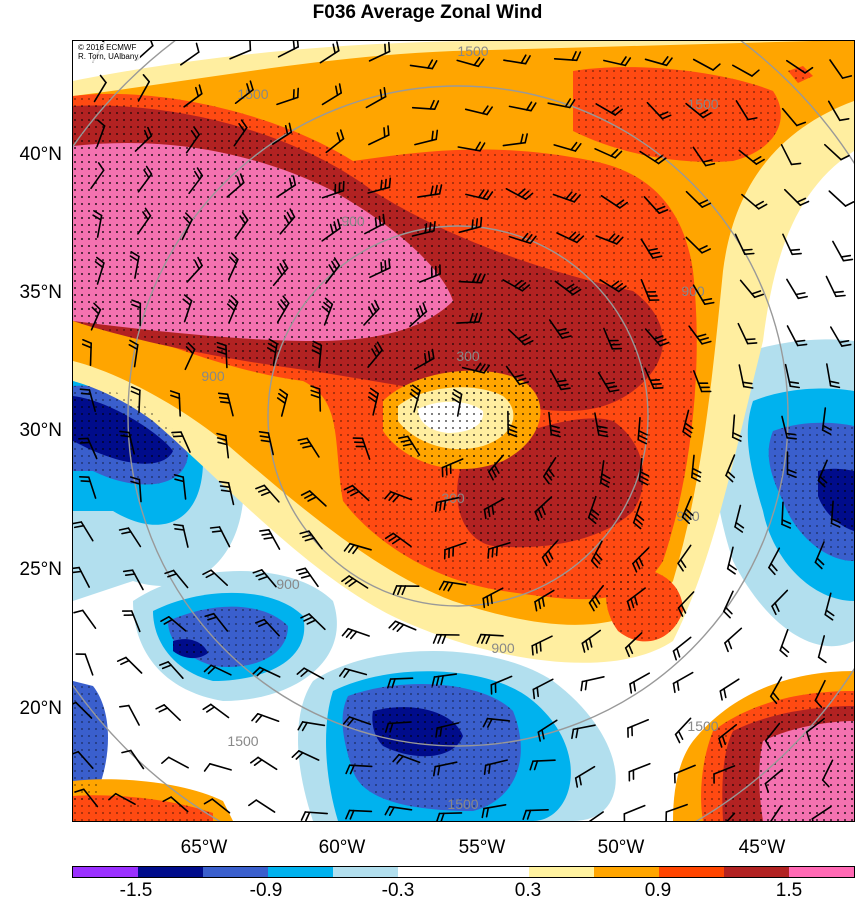  What do you see at coordinates (762, 848) in the screenshot?
I see `lon-label-45w: 45°W` at bounding box center [762, 848].